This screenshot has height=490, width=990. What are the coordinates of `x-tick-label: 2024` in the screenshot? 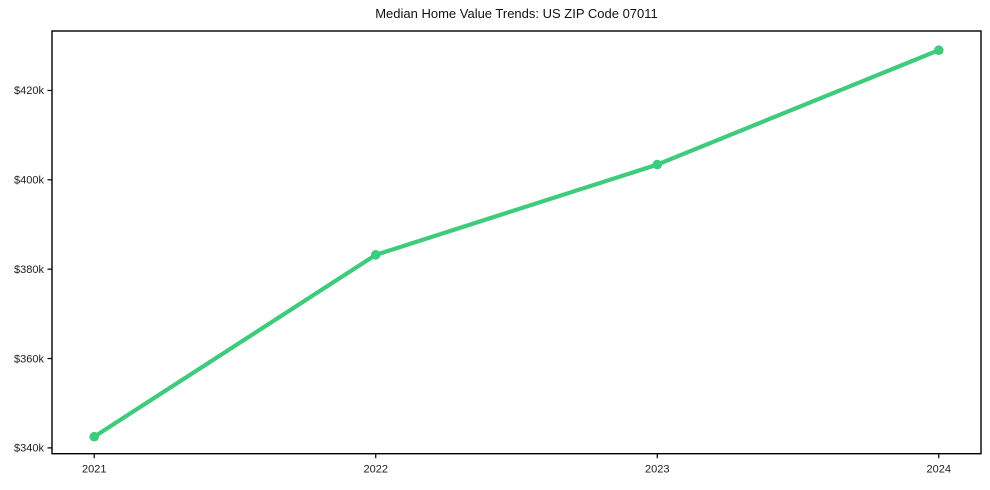 It's located at (939, 470).